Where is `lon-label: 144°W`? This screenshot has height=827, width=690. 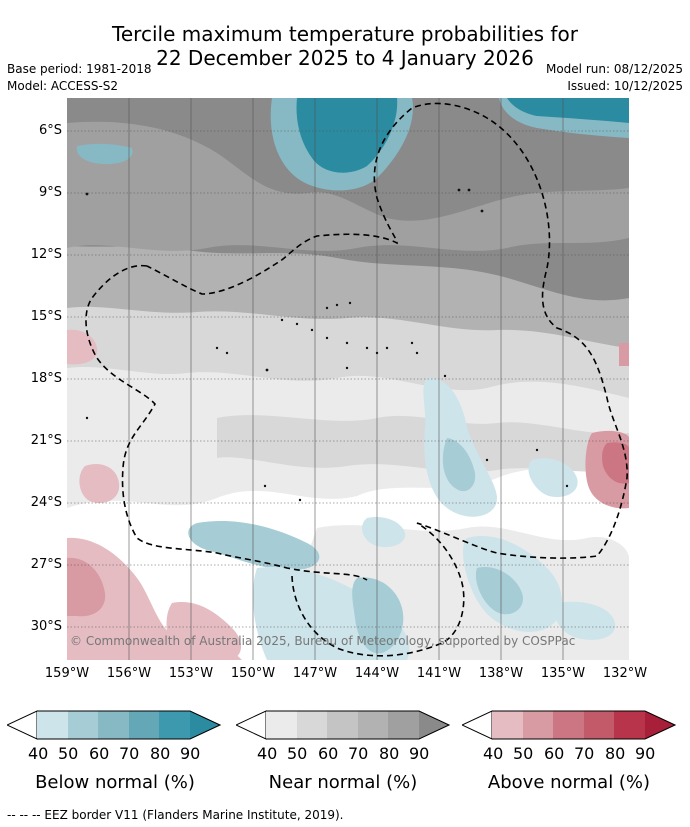 lon-label: 144°W is located at coordinates (377, 673).